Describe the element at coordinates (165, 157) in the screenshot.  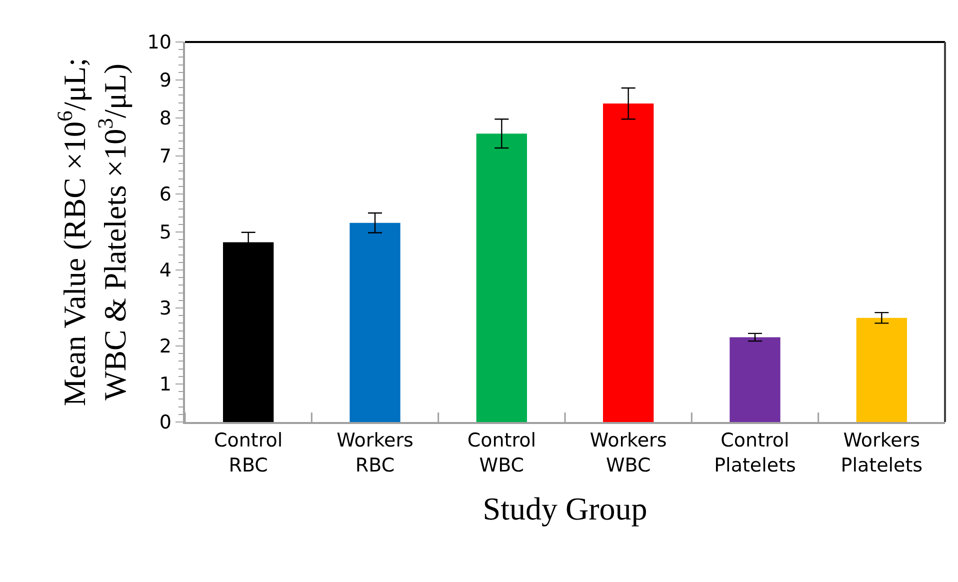
I see `y-tick-label: 7` at that location.